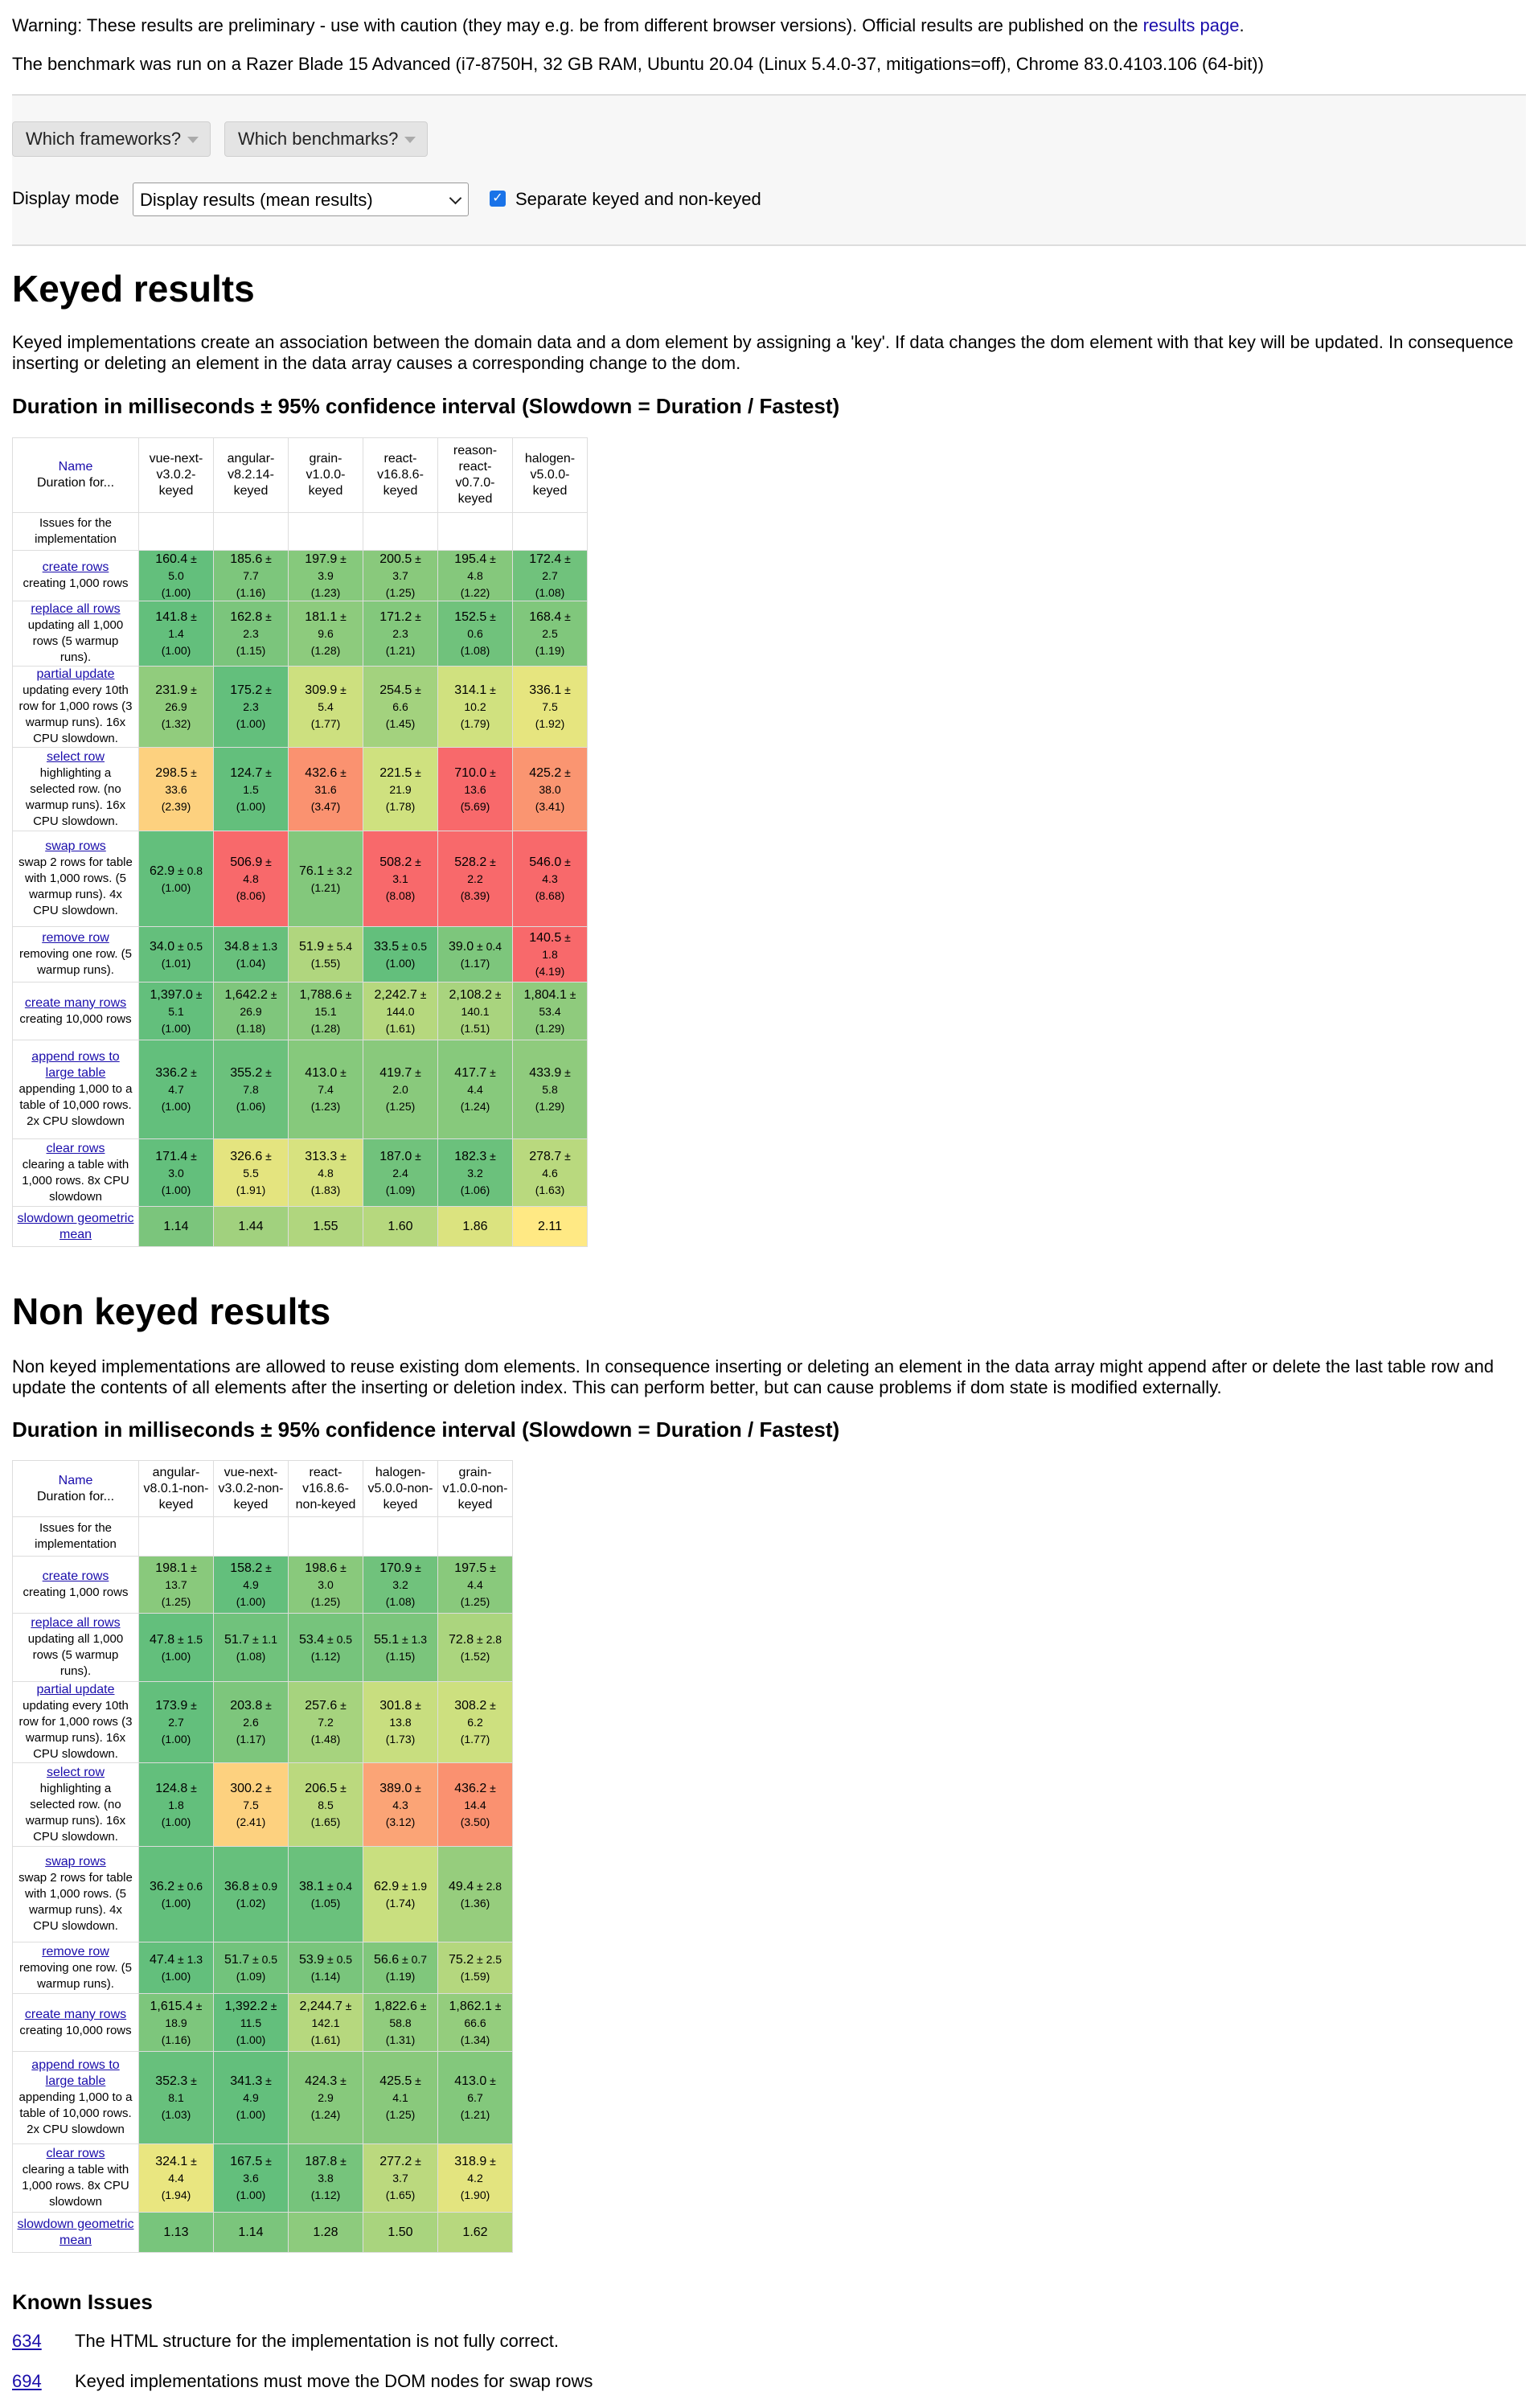 This screenshot has width=1538, height=2408. What do you see at coordinates (475, 706) in the screenshot?
I see `confidence-interval: 10.2` at bounding box center [475, 706].